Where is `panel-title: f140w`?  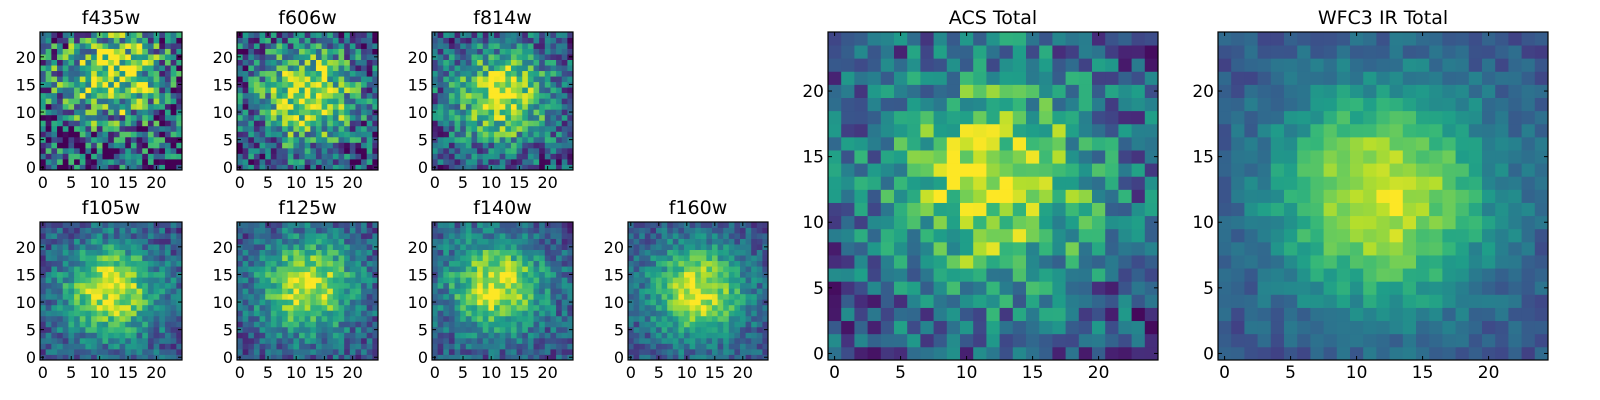
panel-title: f140w is located at coordinates (502, 208).